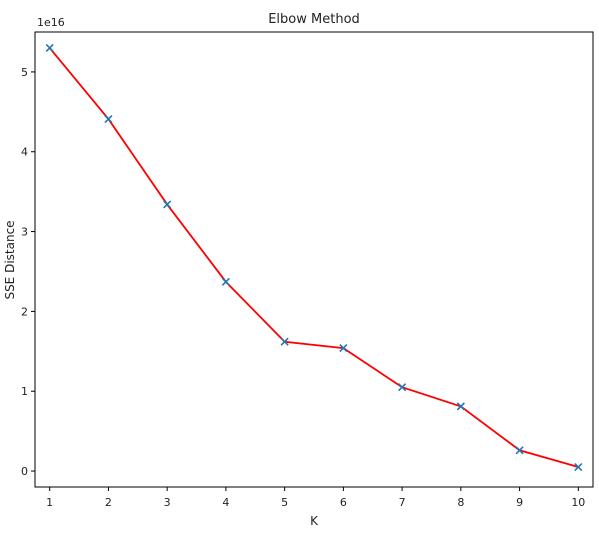 This screenshot has height=539, width=599. What do you see at coordinates (24, 232) in the screenshot?
I see `y-tick-label-3: 3` at bounding box center [24, 232].